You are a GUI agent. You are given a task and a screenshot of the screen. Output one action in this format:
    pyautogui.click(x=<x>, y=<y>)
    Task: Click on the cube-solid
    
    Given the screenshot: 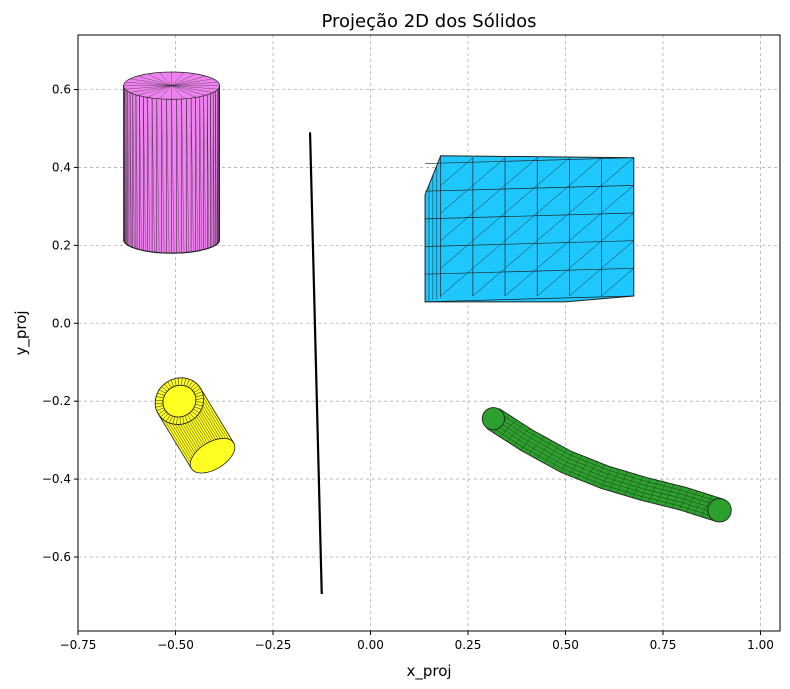 What is the action you would take?
    pyautogui.click(x=529, y=229)
    